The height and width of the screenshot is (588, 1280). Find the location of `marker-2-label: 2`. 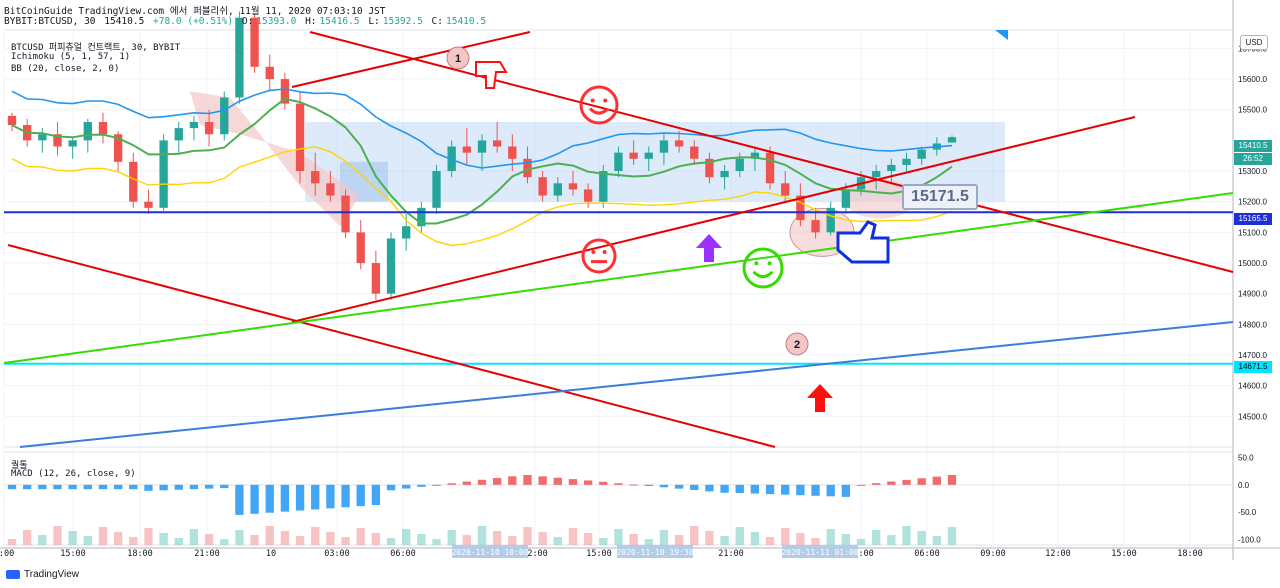

marker-2-label: 2 is located at coordinates (797, 345).